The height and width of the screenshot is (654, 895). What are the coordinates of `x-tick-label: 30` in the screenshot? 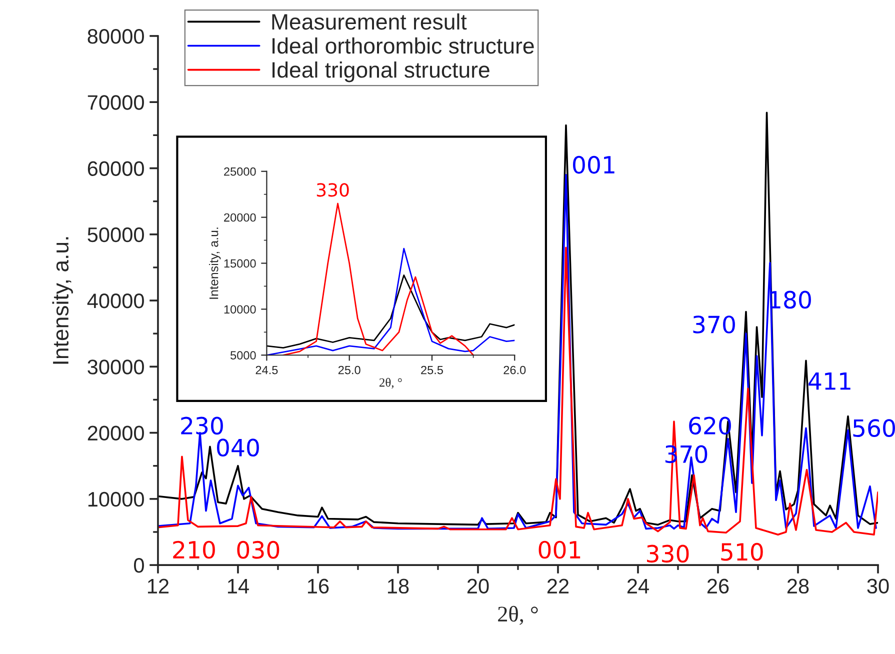 It's located at (878, 586).